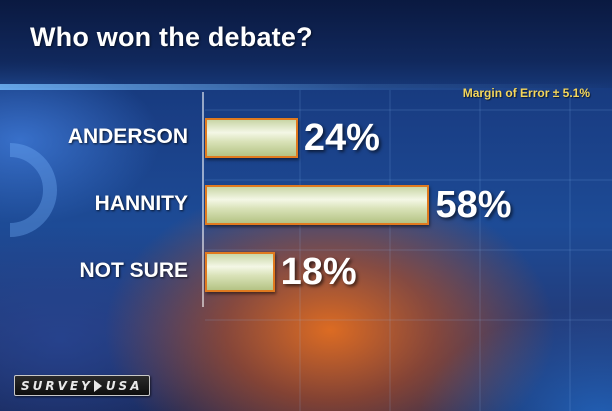  I want to click on value-label: 18%, so click(318, 272).